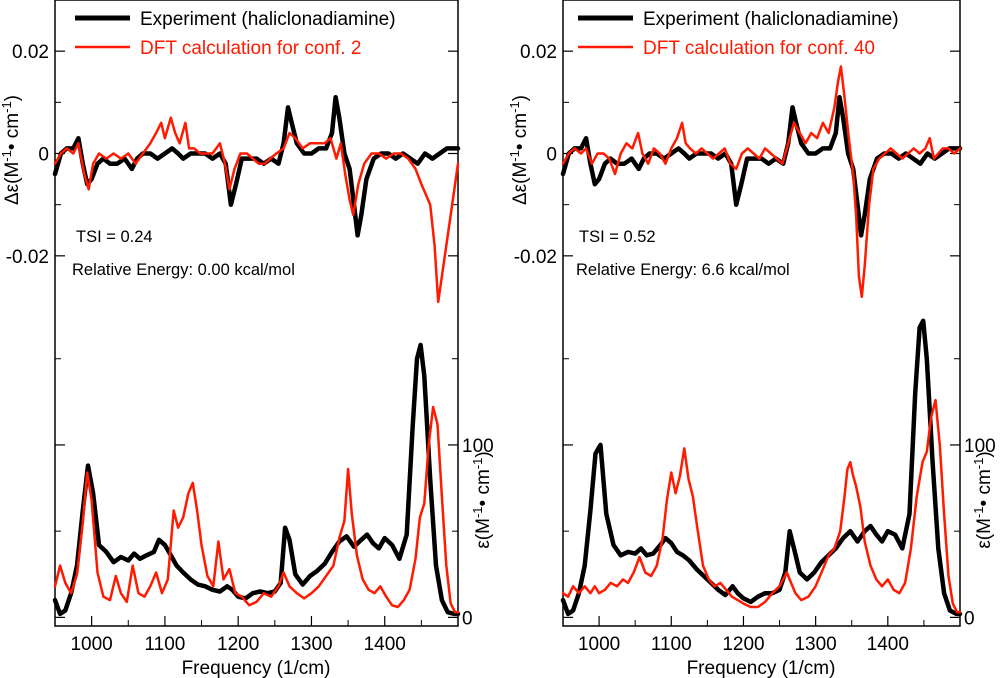  I want to click on tsi-annotation: TSI = 0.24, so click(114, 237).